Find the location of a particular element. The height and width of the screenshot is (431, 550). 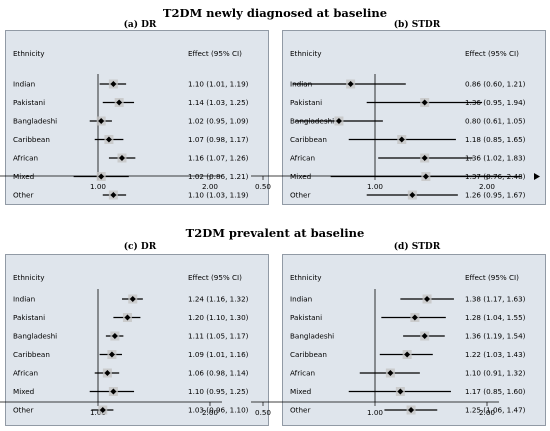

row-effect-text: 1.14 (1.03, 1.25) is located at coordinates (218, 102).